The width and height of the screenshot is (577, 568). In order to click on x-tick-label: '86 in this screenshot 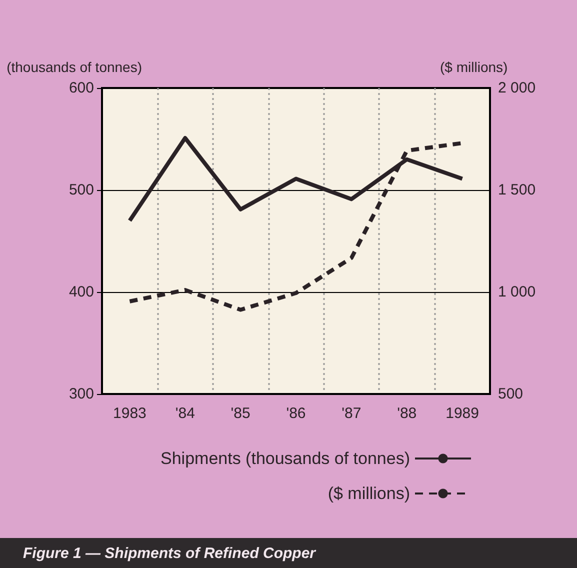, I will do `click(296, 413)`.